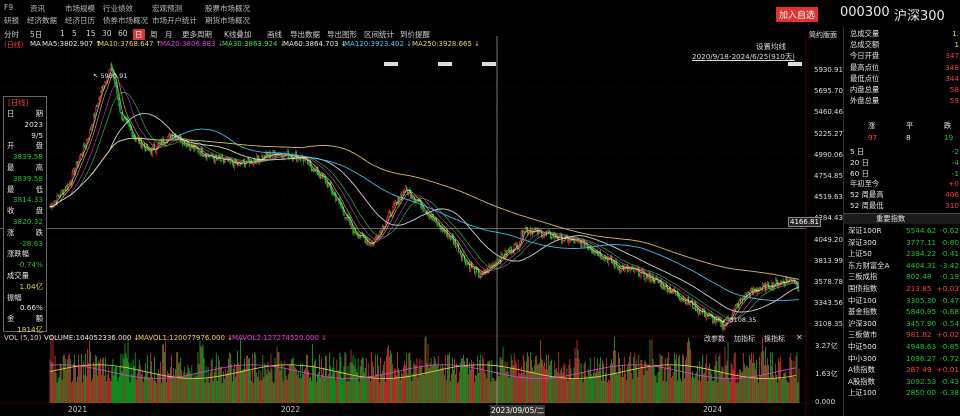  Describe the element at coordinates (305, 34) in the screenshot. I see `export-data: 导出数据` at that location.